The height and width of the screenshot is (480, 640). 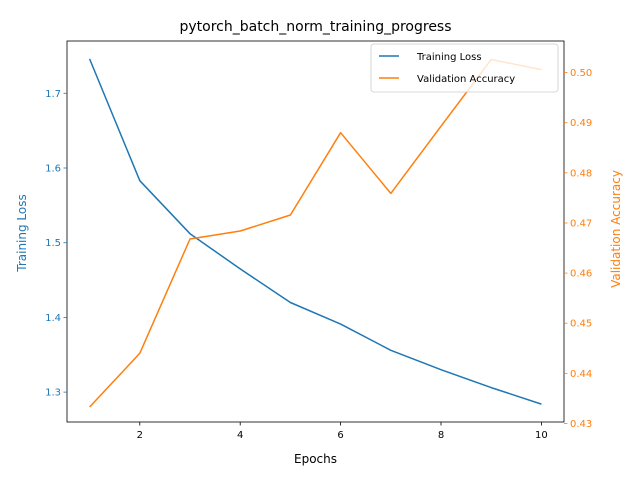 I want to click on left-y-tick-label-2: 1.5, so click(x=53, y=243).